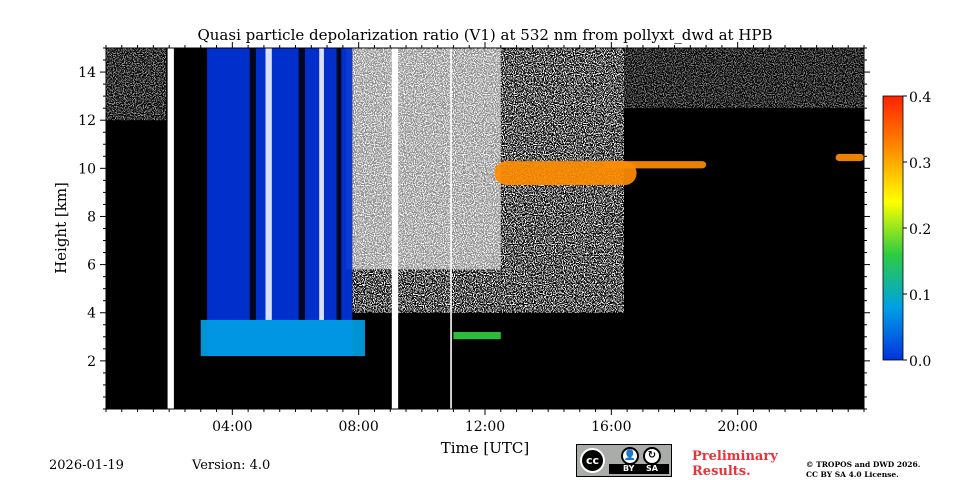 The height and width of the screenshot is (480, 960). I want to click on license-strip: BY SA, so click(639, 469).